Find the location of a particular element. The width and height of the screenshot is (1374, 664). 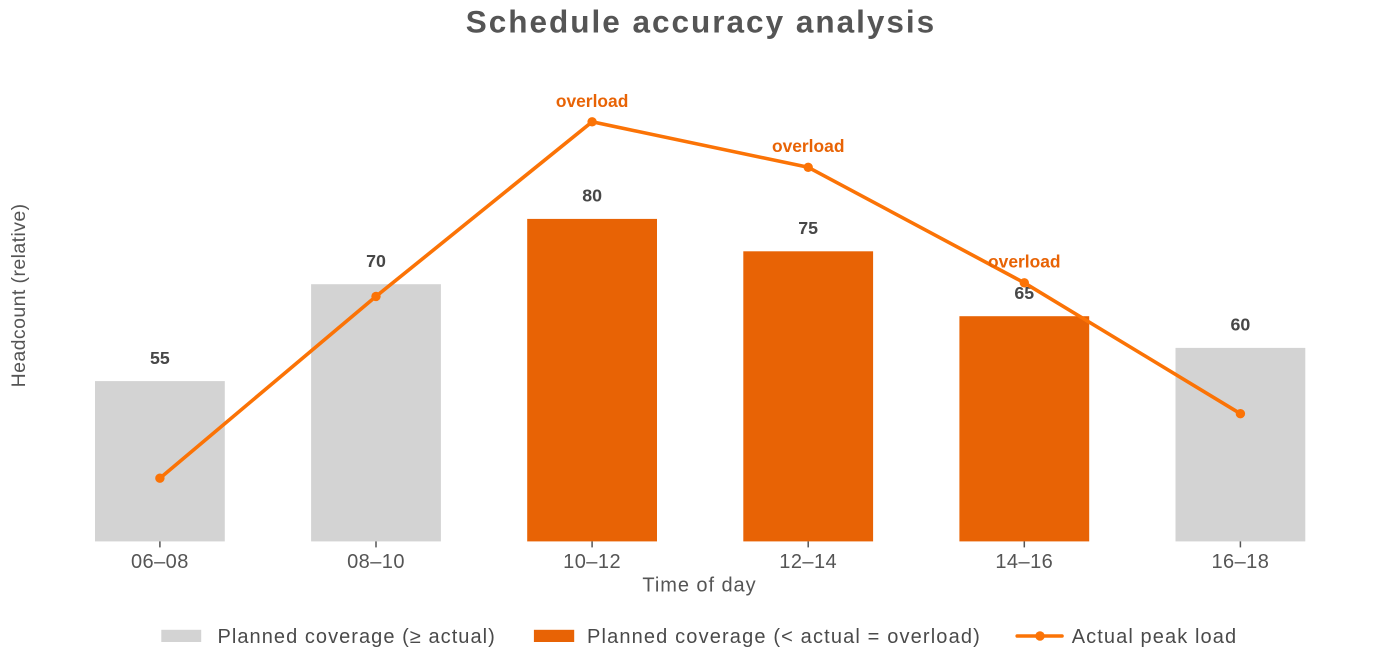

svg-text: 55 is located at coordinates (160, 358).